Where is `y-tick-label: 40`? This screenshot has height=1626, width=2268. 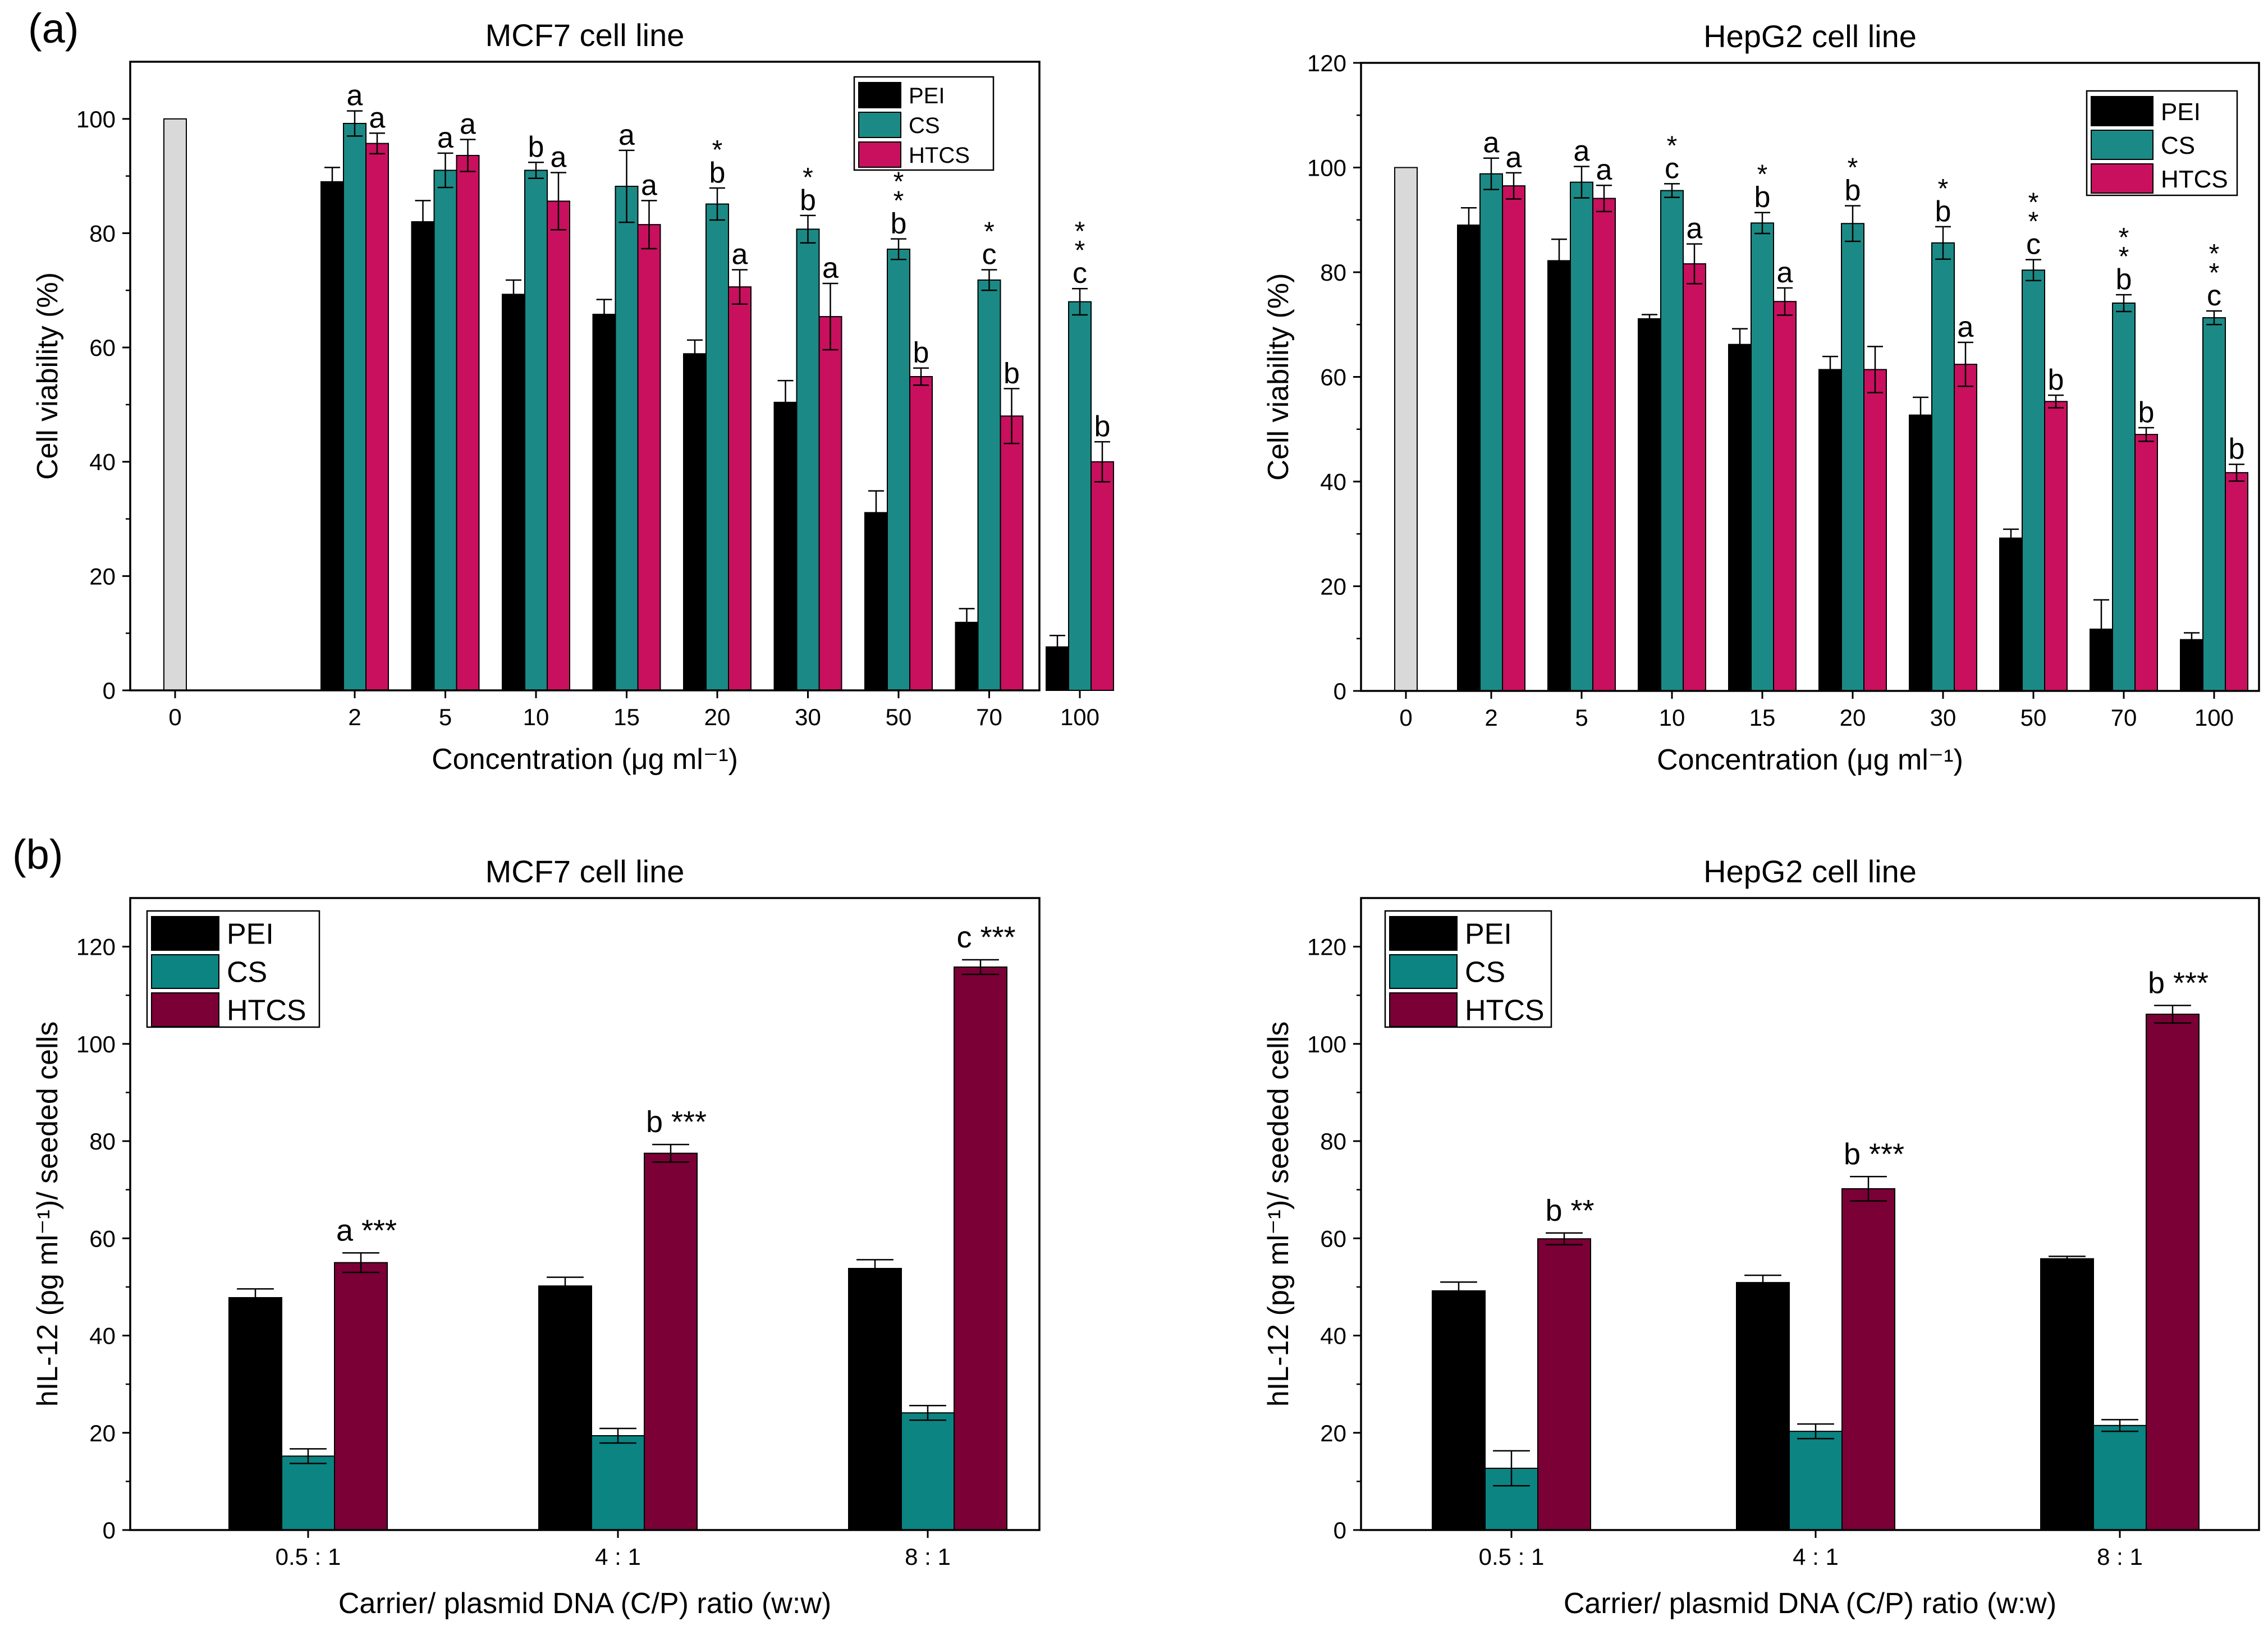 y-tick-label: 40 is located at coordinates (1333, 482).